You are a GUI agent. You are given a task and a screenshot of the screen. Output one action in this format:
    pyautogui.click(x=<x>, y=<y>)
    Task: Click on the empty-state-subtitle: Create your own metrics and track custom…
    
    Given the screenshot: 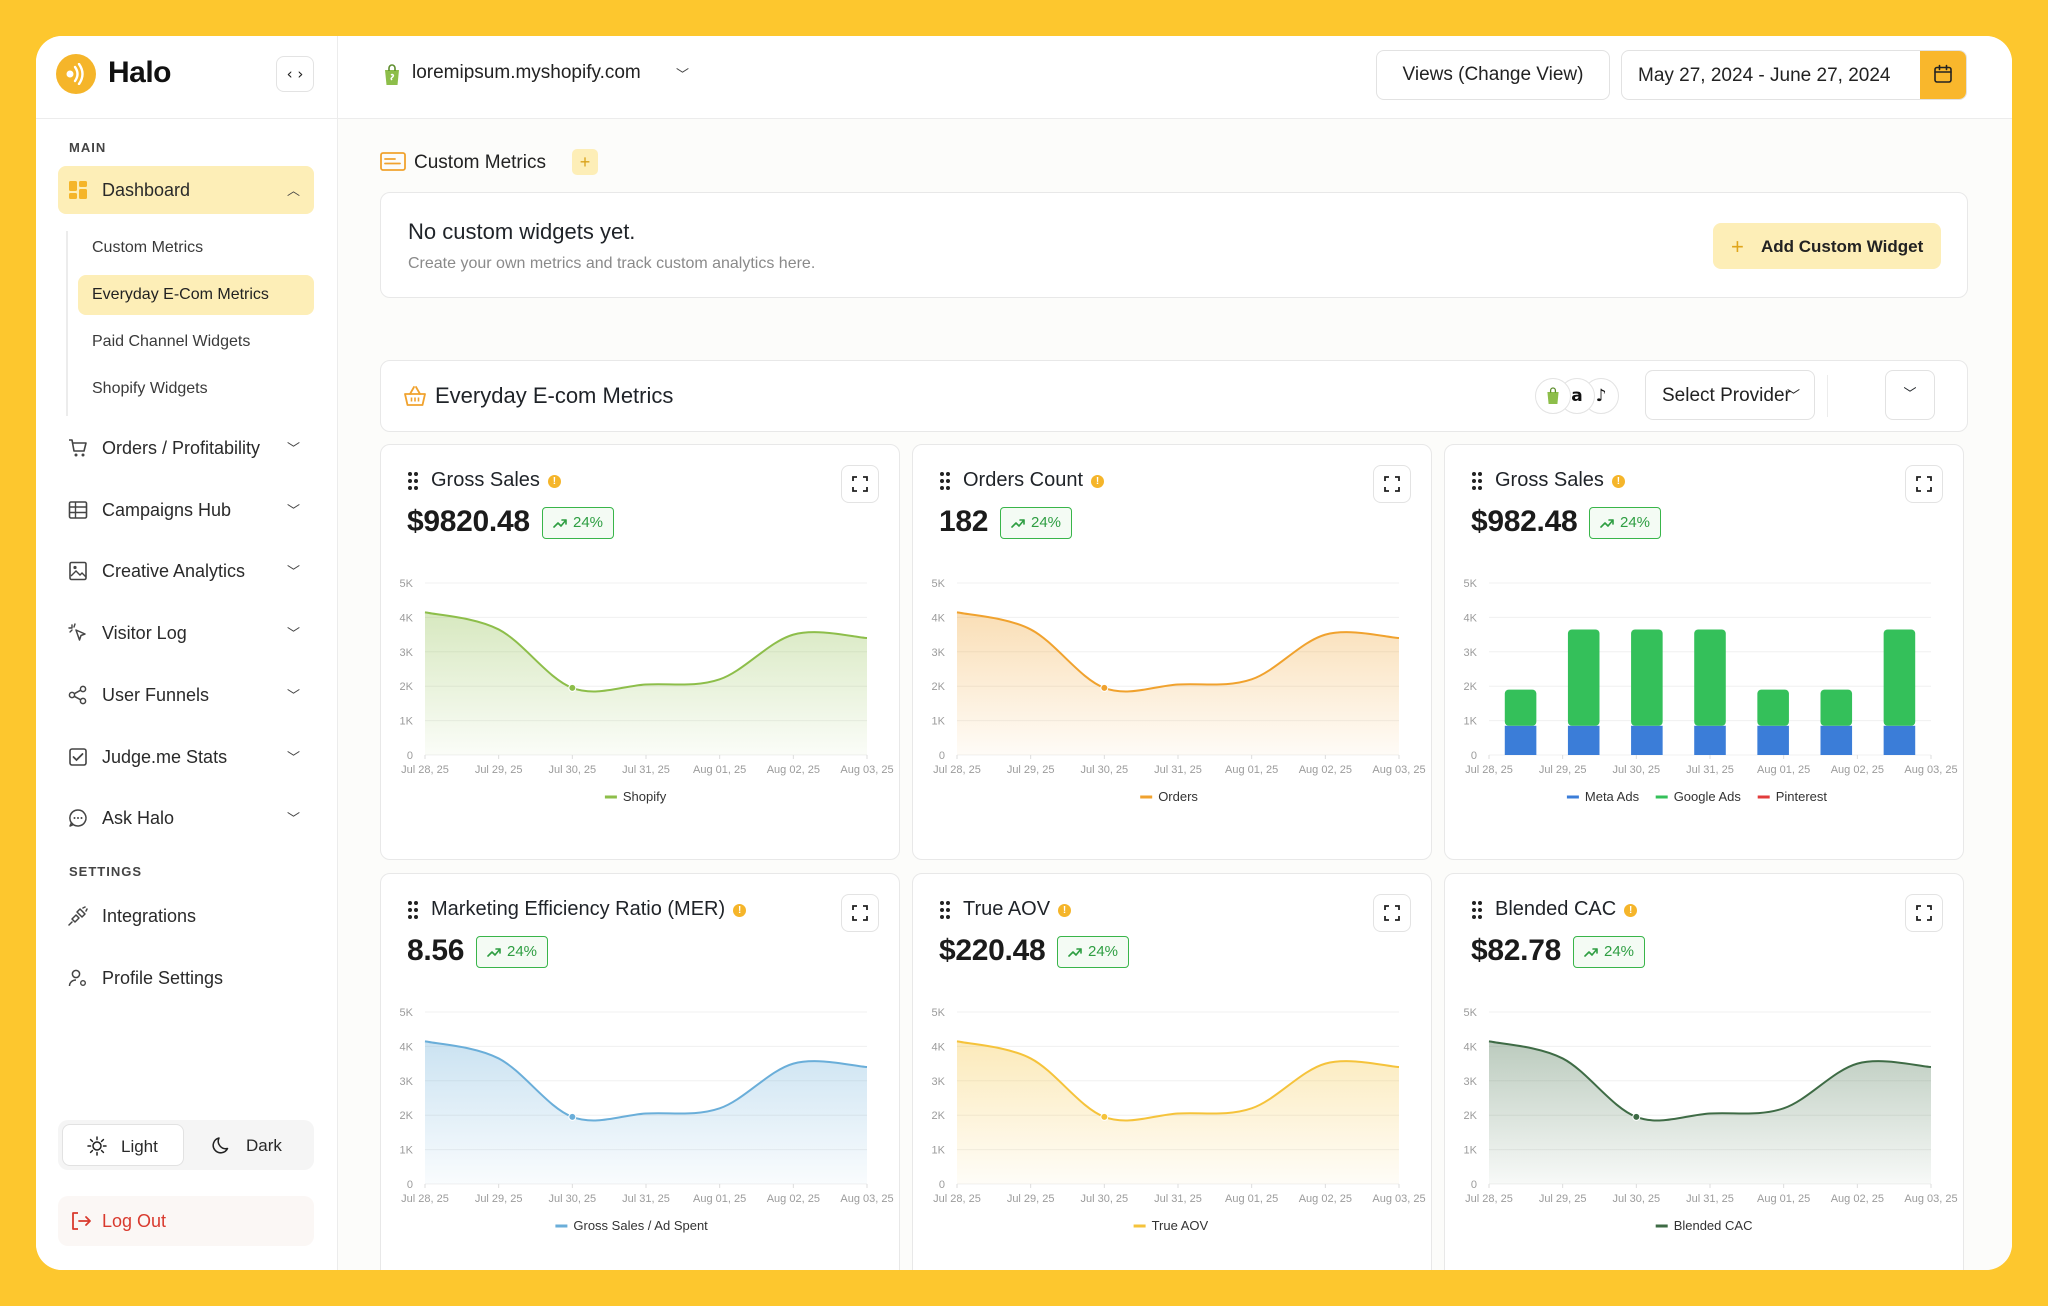 What is the action you would take?
    pyautogui.click(x=612, y=263)
    